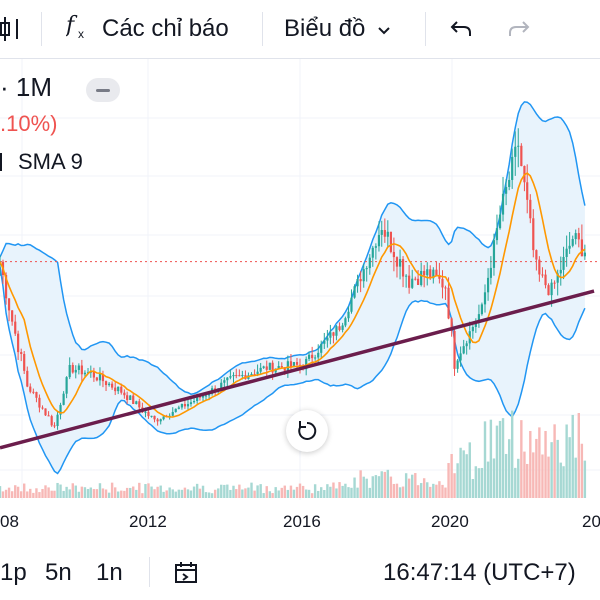 The width and height of the screenshot is (600, 600). I want to click on legend-interval: · 1M, so click(26, 87).